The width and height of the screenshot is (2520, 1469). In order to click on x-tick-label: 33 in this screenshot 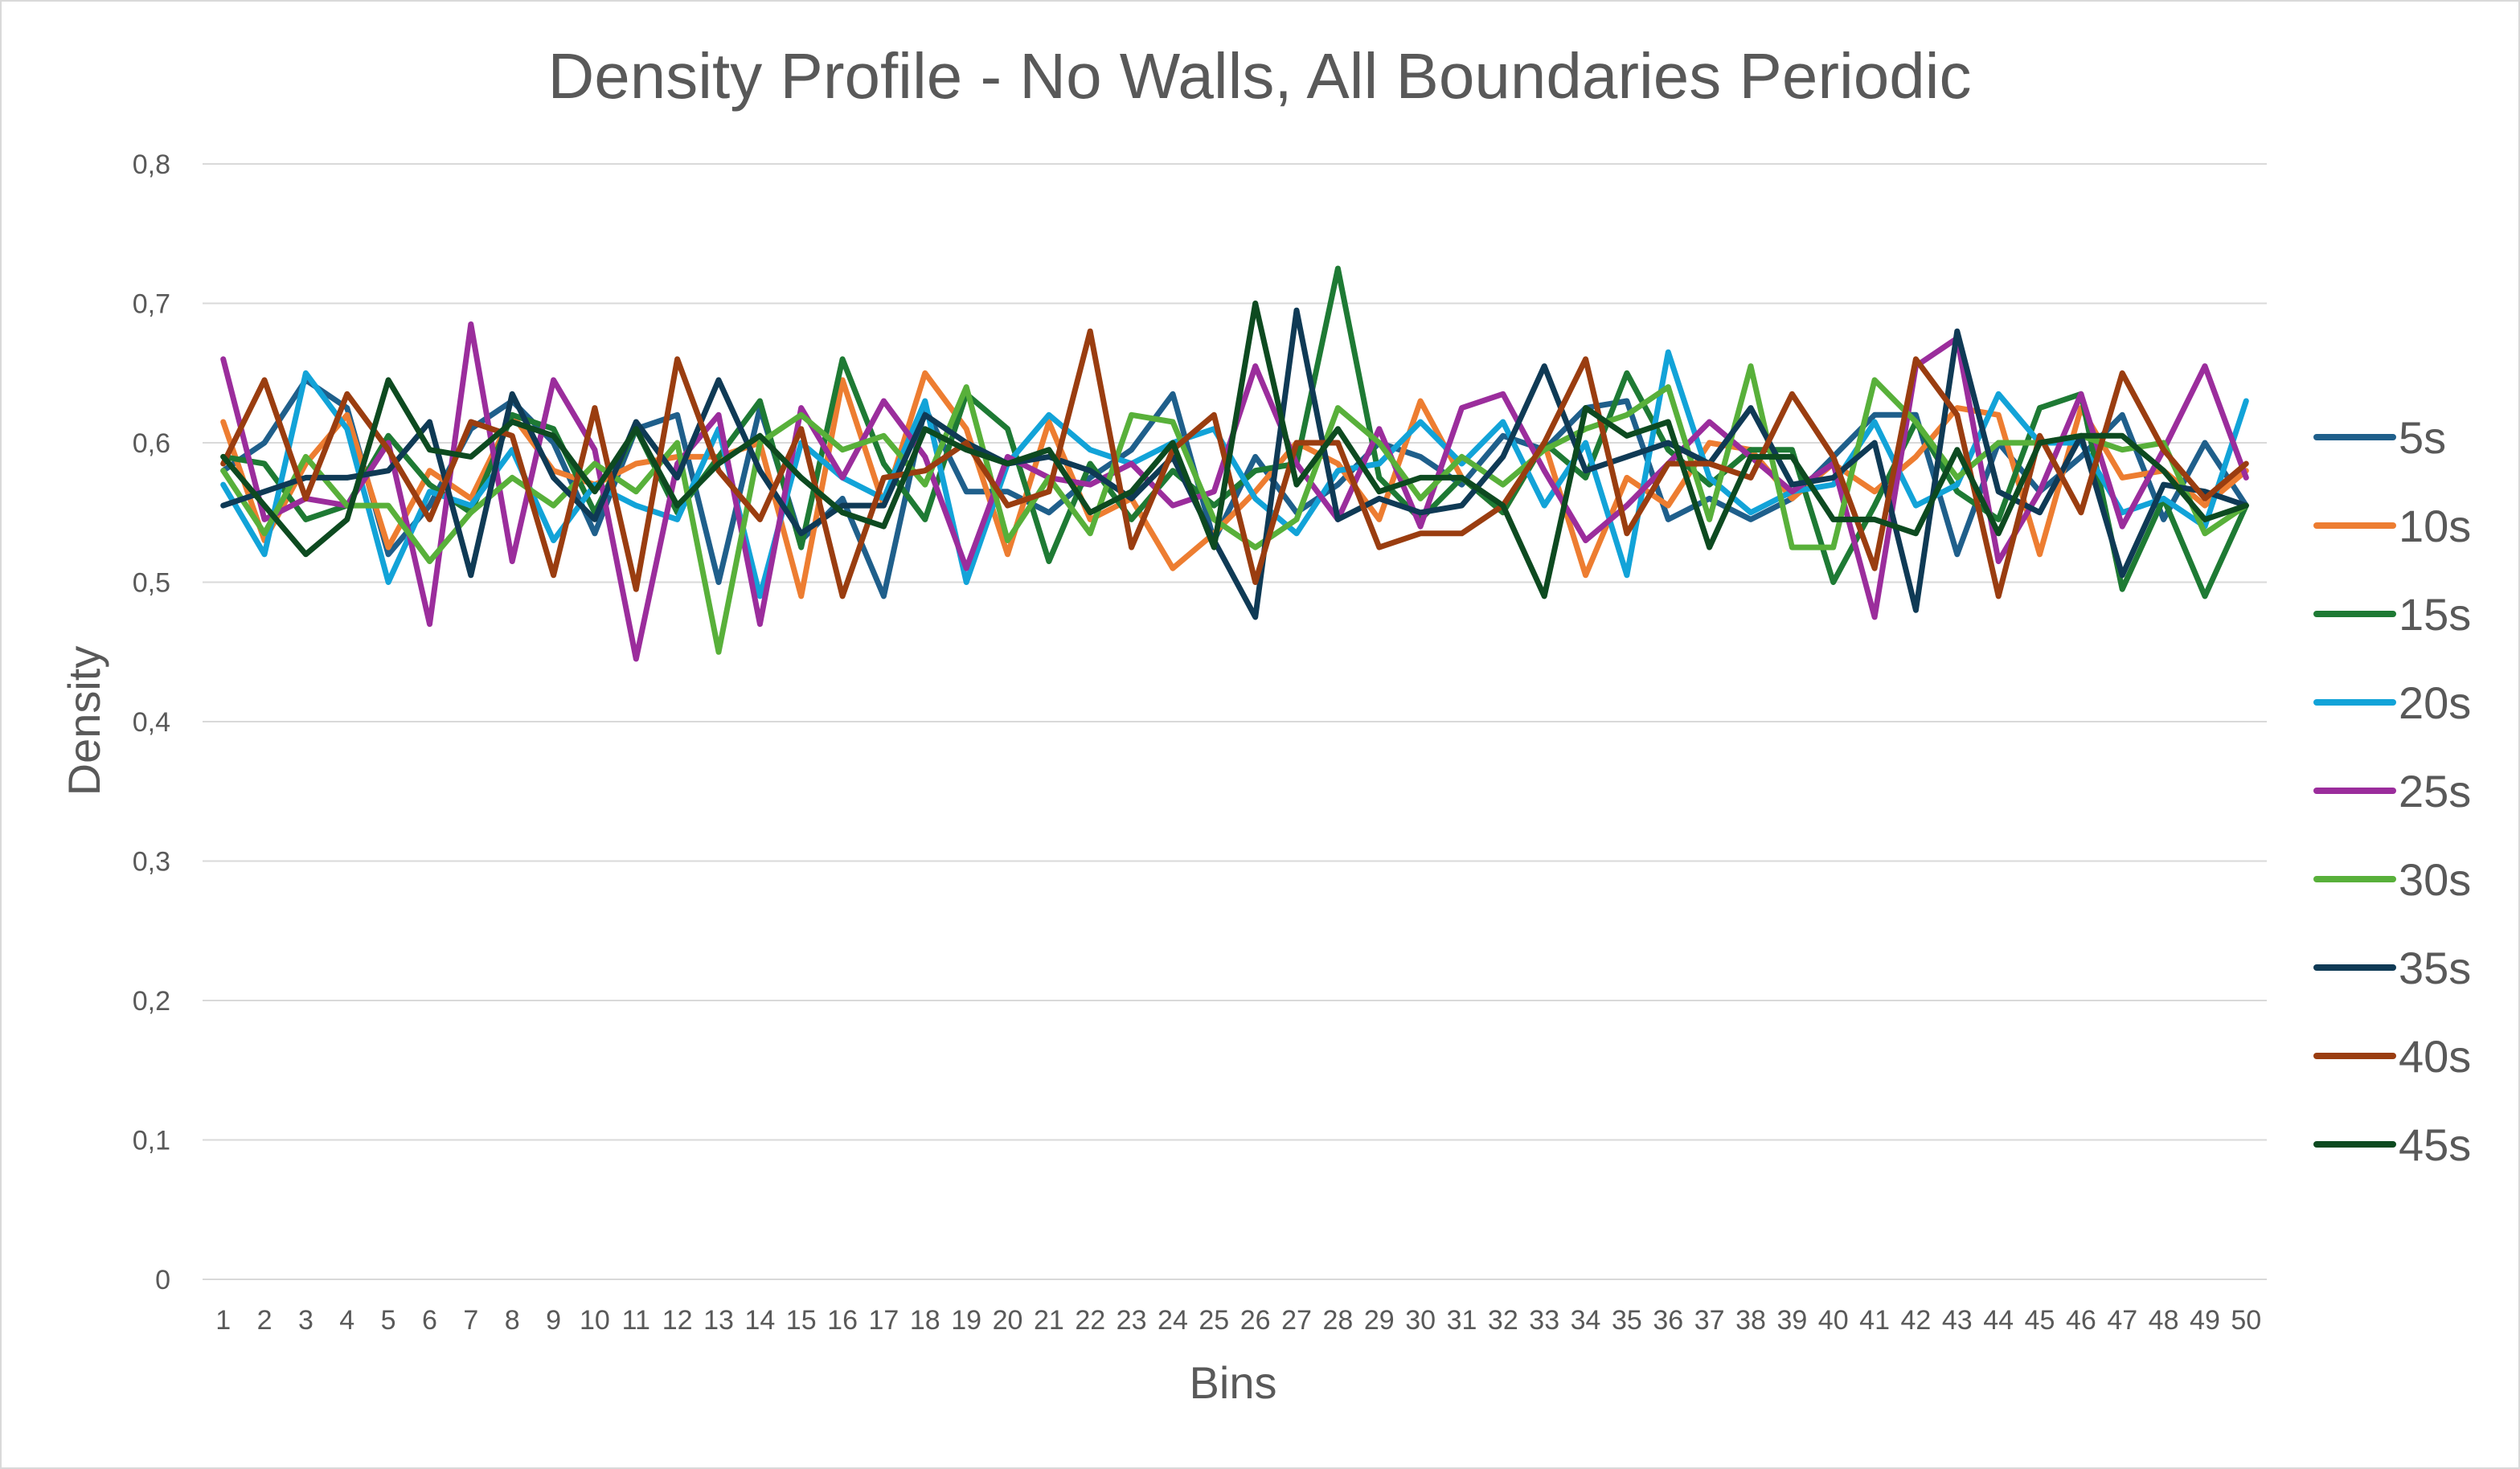, I will do `click(1544, 1320)`.